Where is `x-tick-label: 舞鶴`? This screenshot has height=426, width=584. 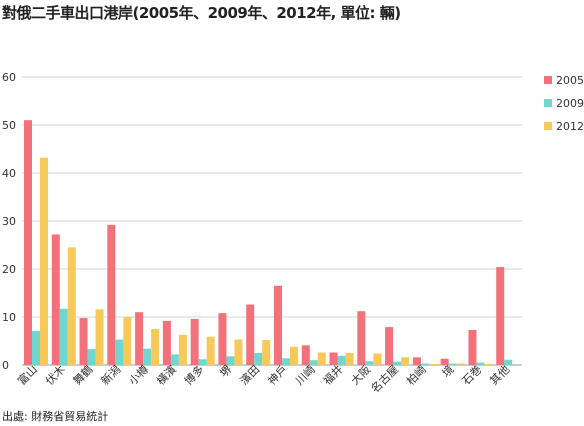 x-tick-label: 舞鶴 is located at coordinates (82, 374).